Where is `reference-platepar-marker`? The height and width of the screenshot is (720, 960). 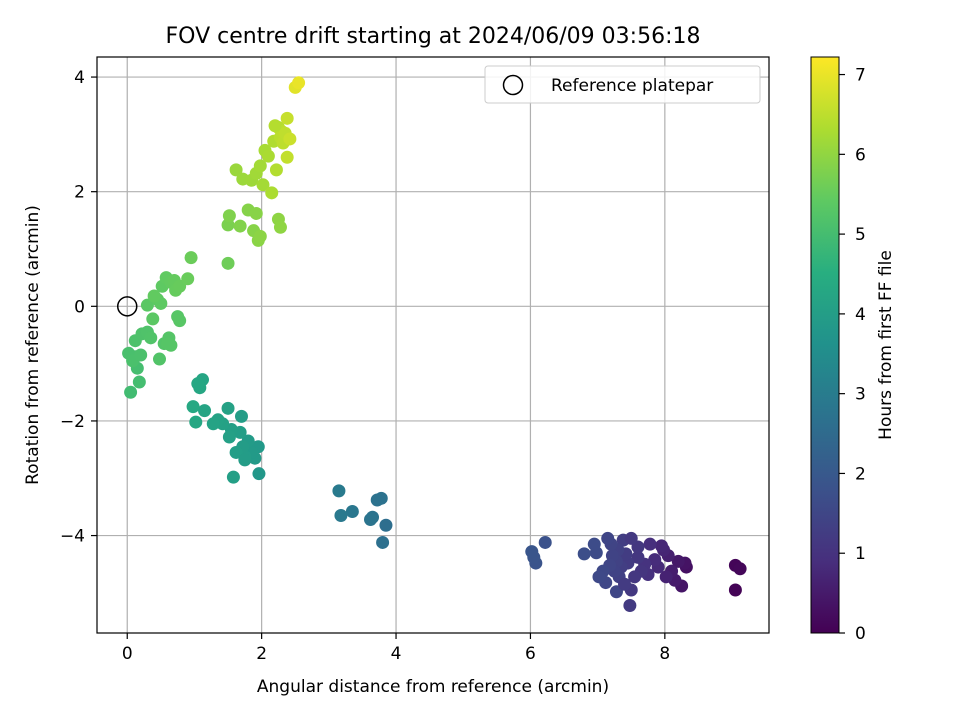 reference-platepar-marker is located at coordinates (127, 306).